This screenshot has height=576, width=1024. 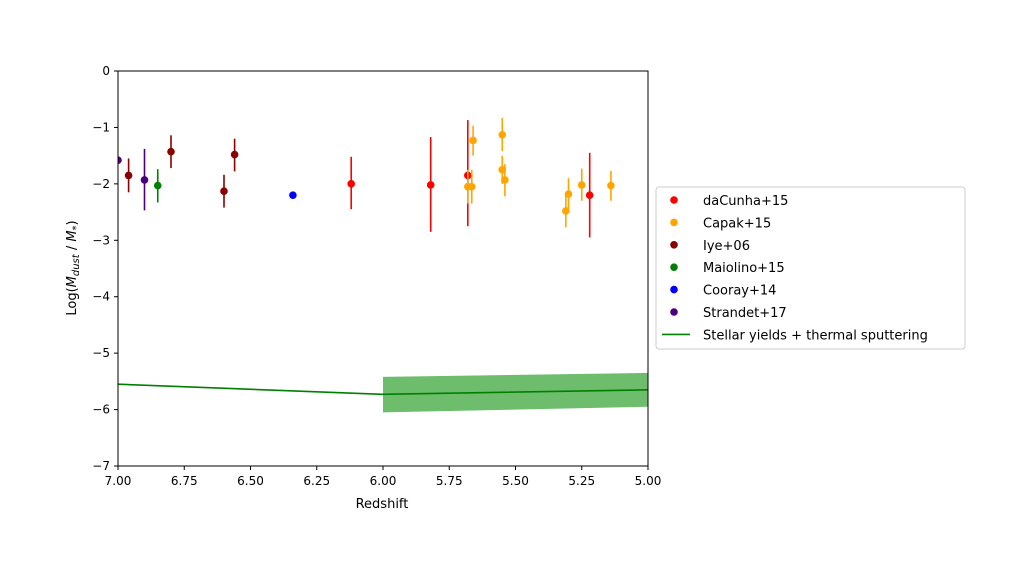 I want to click on legend-label: Stellar yields + thermal sputtering, so click(x=815, y=335).